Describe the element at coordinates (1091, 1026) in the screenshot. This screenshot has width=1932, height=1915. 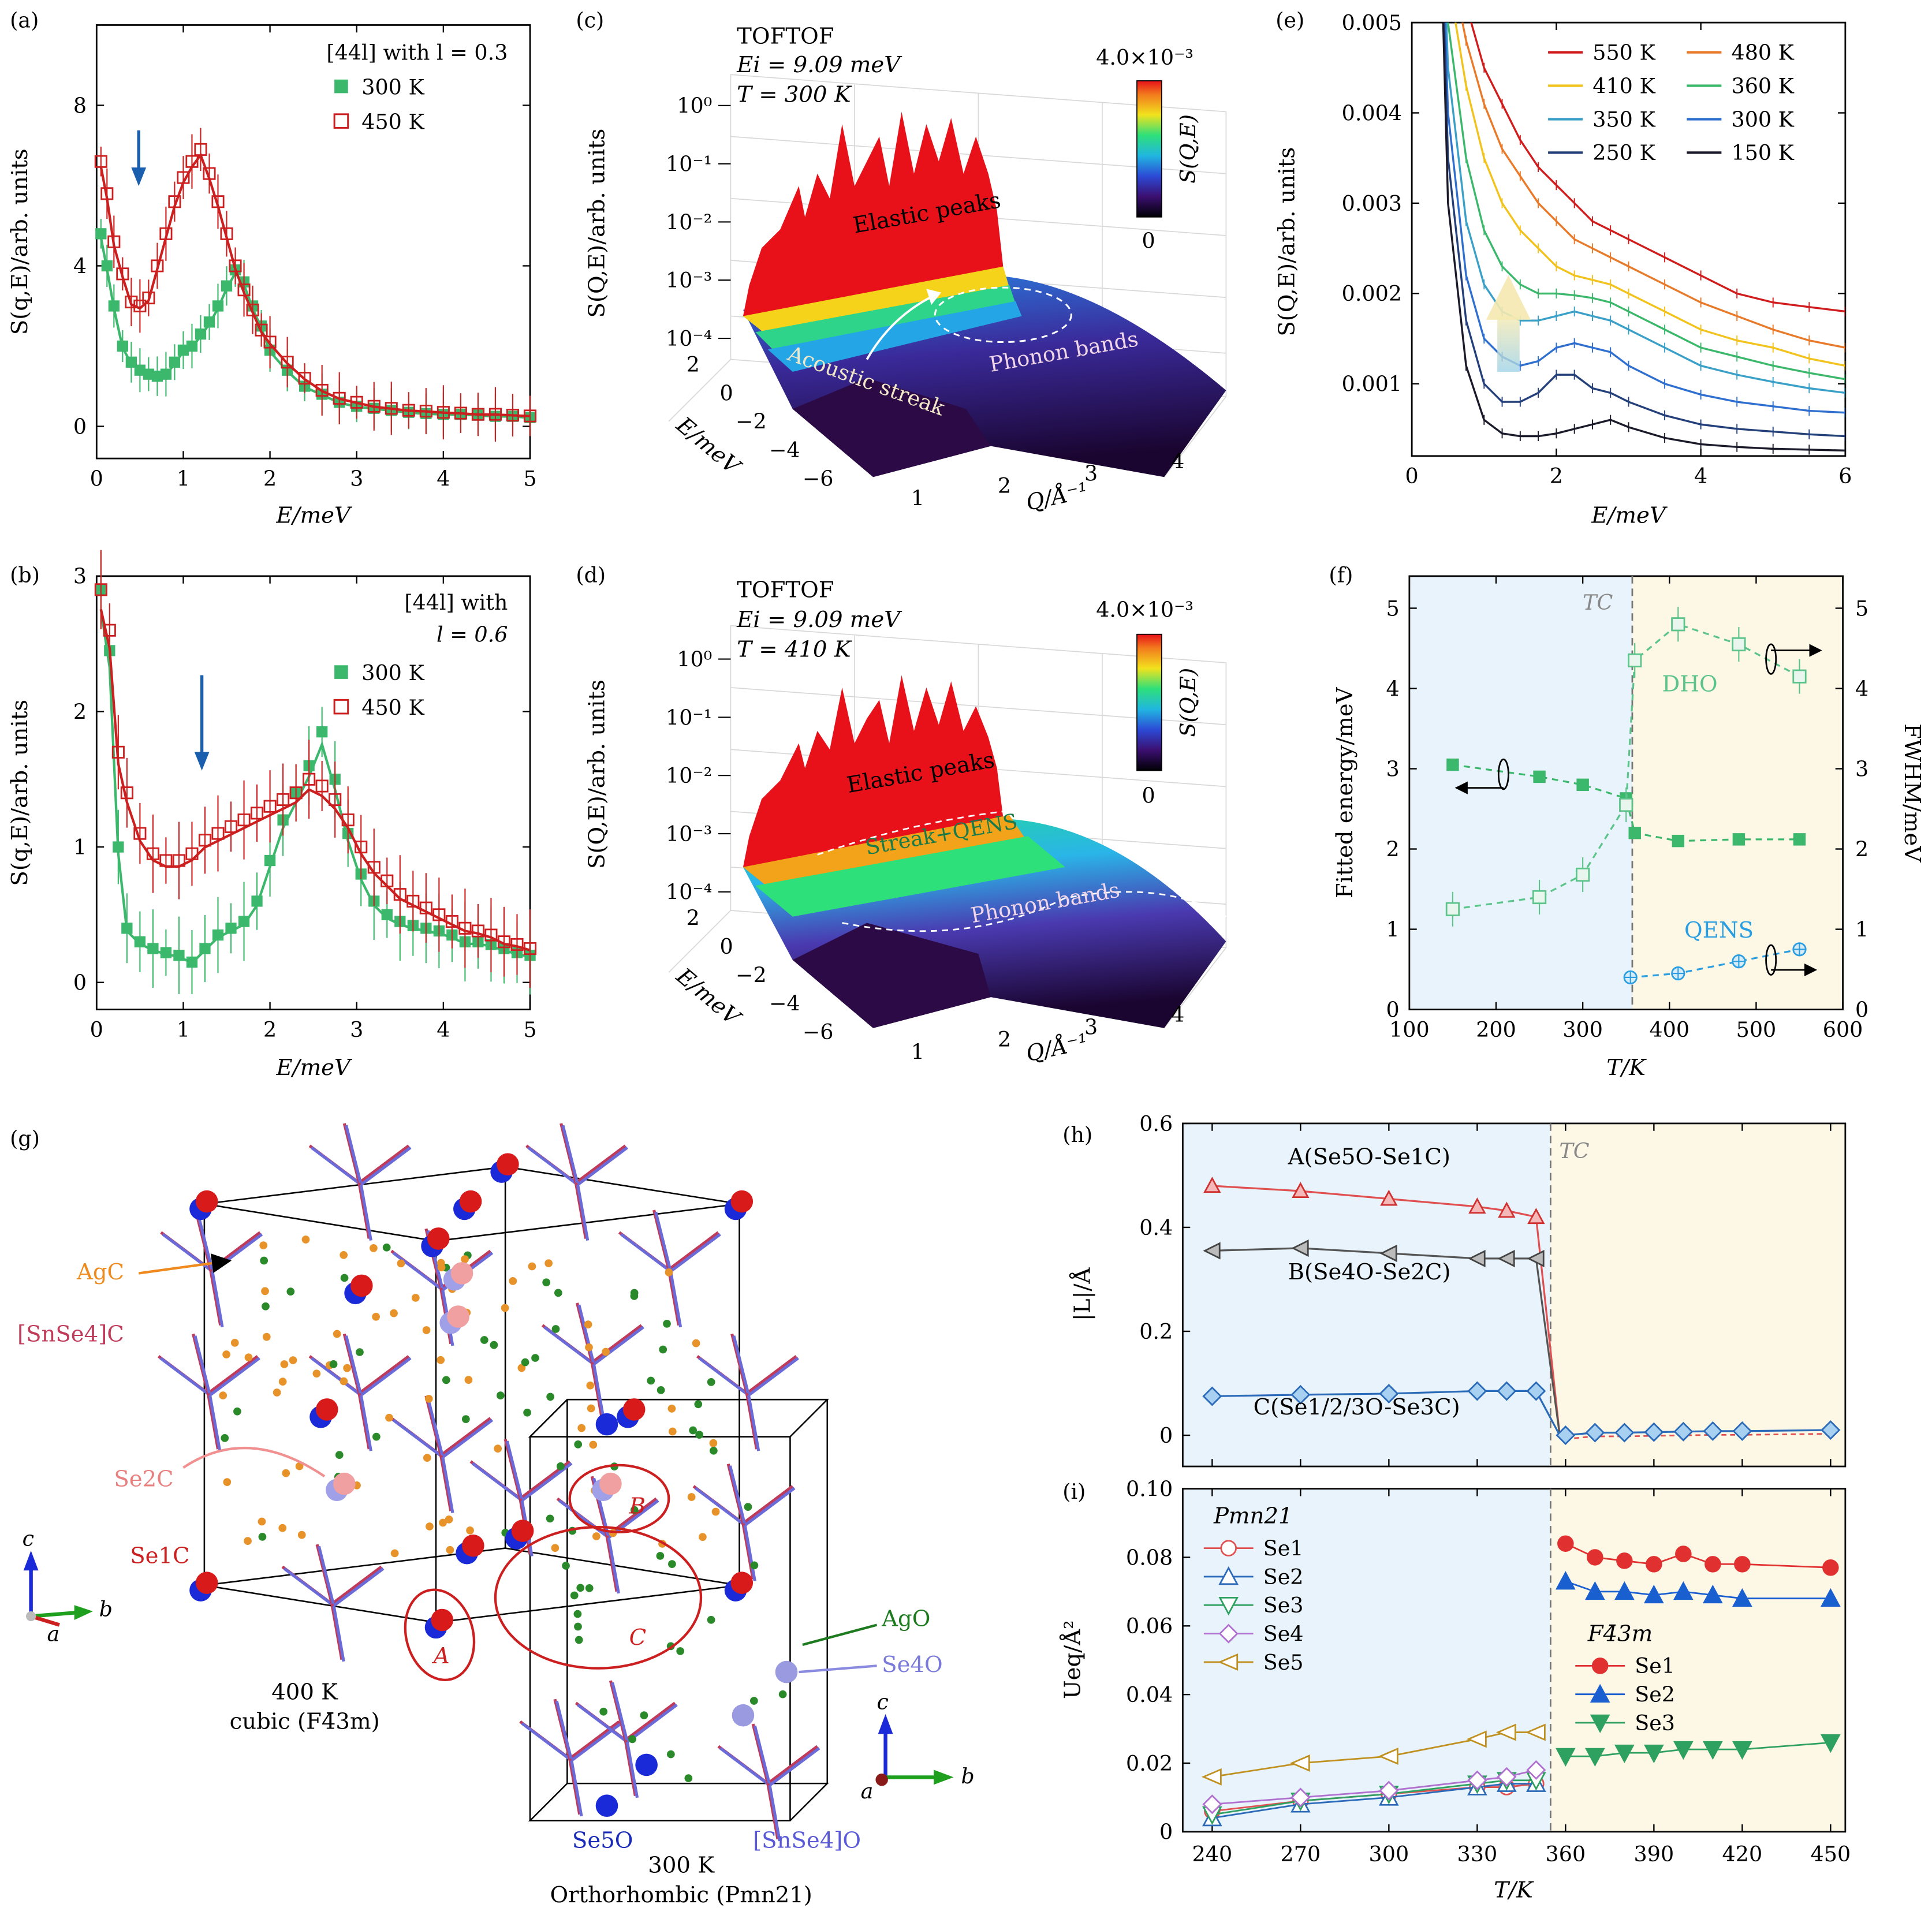
I see `q-tick-label: 3` at that location.